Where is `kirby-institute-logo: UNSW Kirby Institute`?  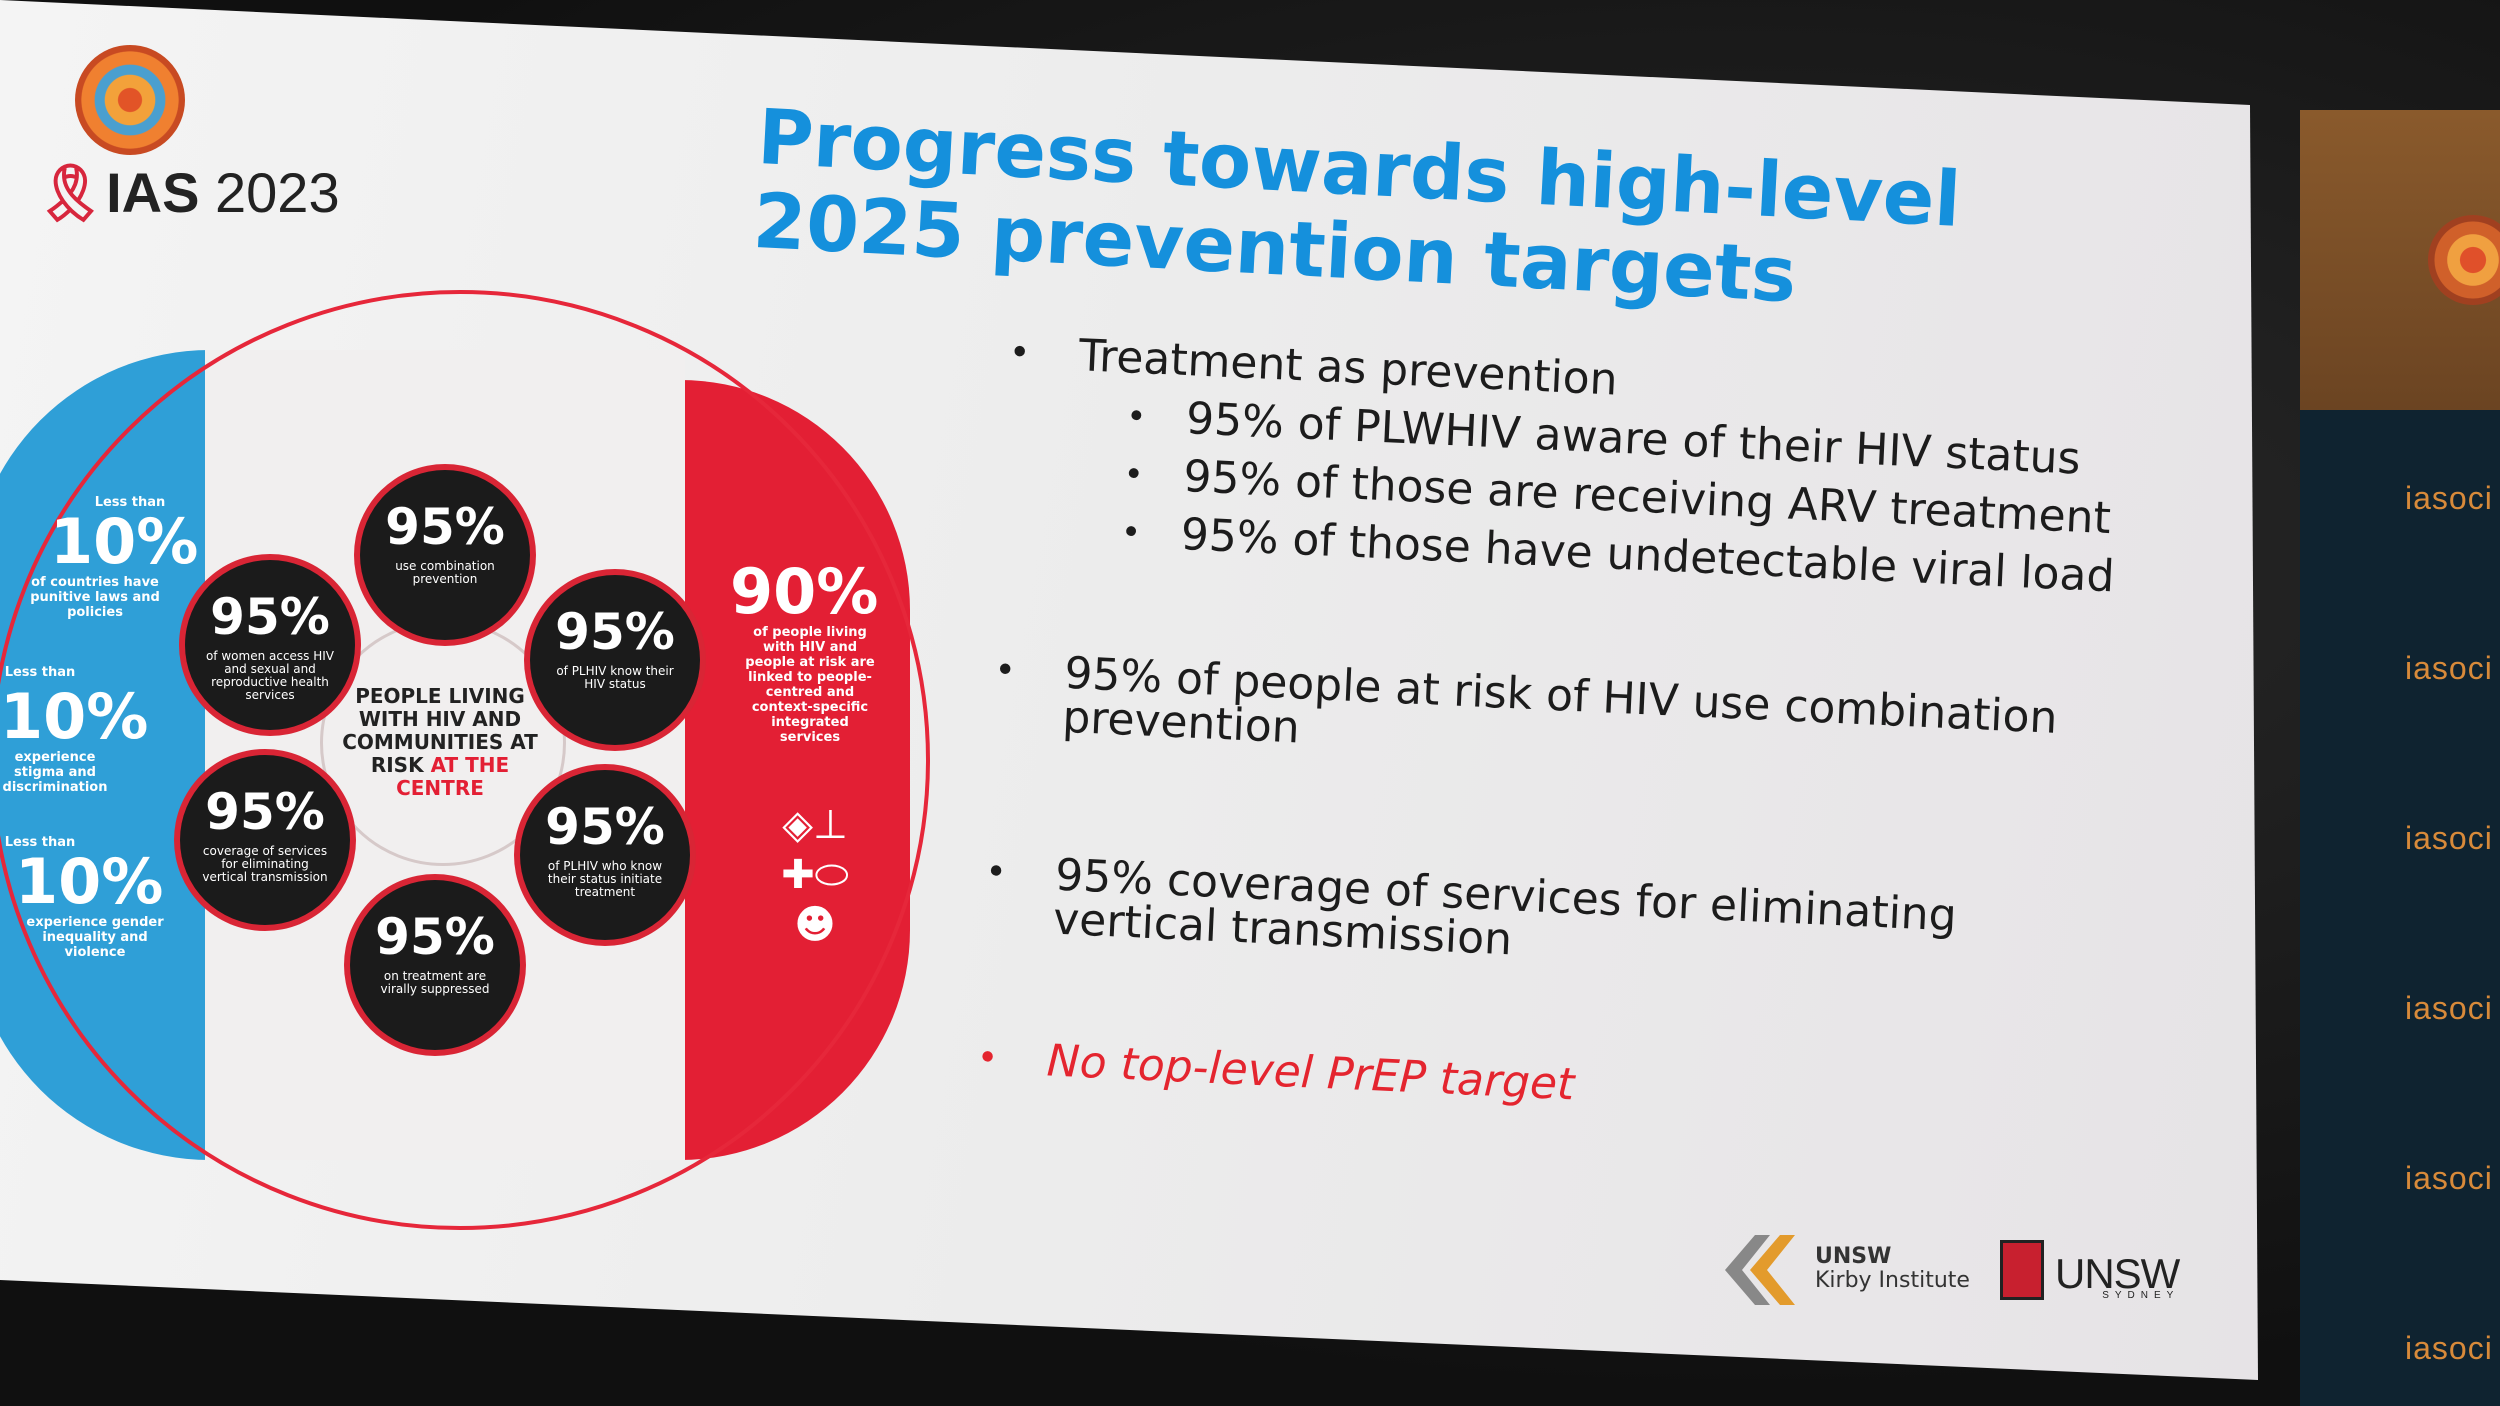 kirby-institute-logo: UNSW Kirby Institute is located at coordinates (1892, 1268).